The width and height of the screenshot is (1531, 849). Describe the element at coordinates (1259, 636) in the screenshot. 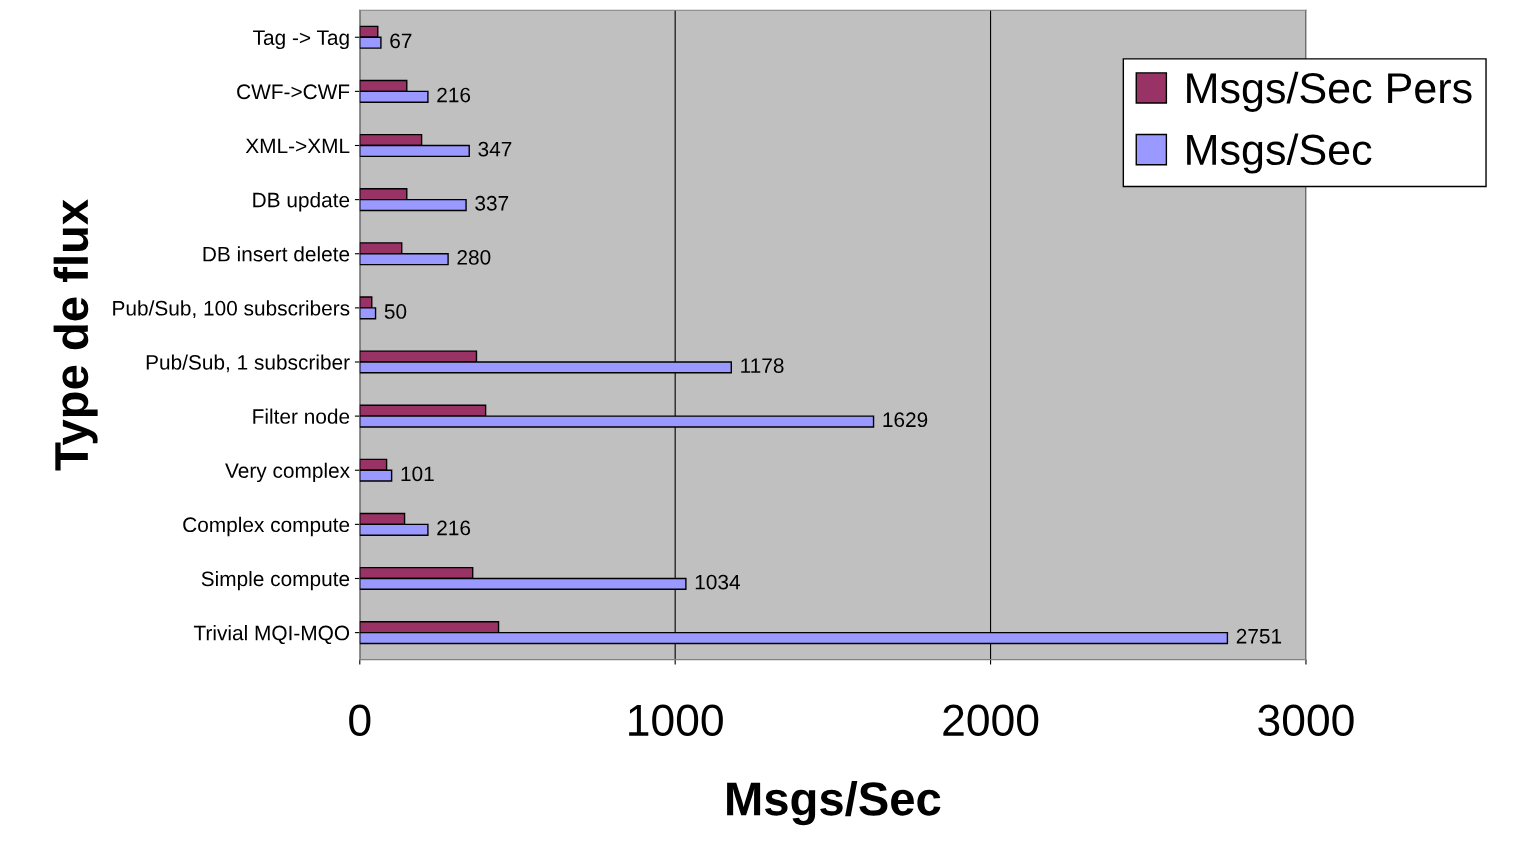

I see `data-label: 2751` at that location.